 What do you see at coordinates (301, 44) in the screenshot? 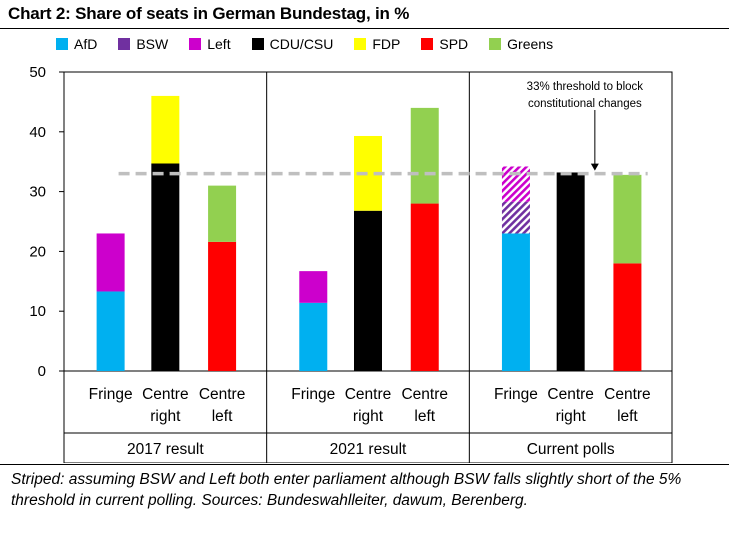
I see `legend-label: CDU/CSU` at bounding box center [301, 44].